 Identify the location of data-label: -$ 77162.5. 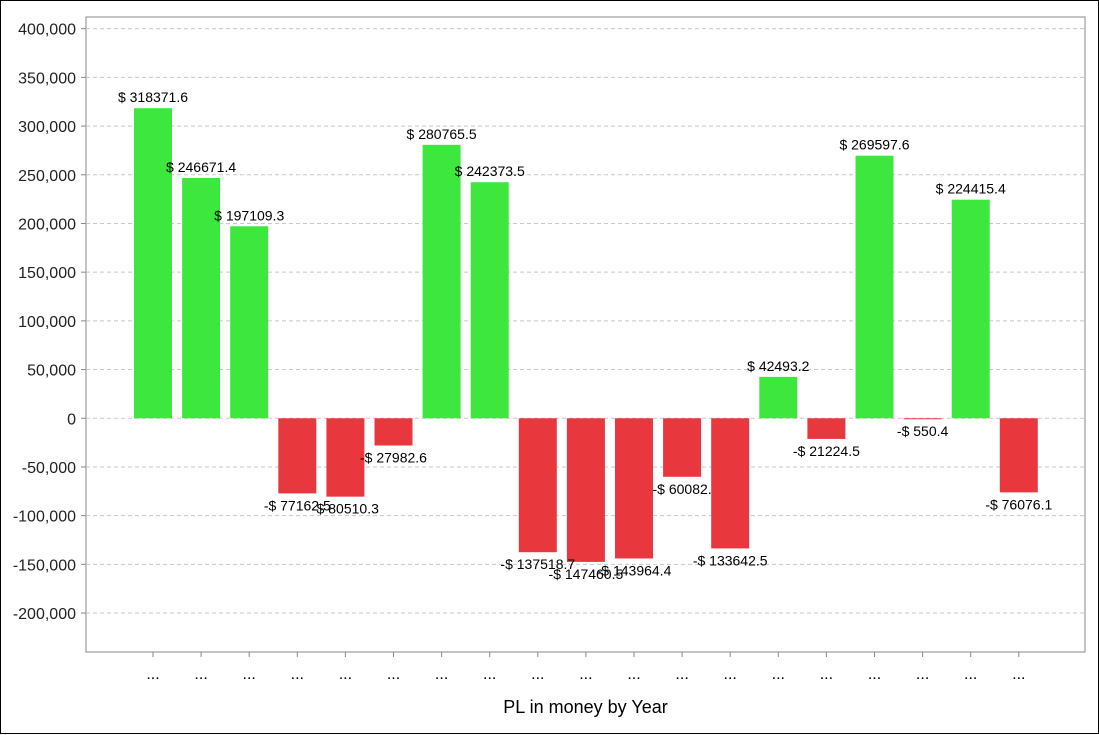
(297, 505).